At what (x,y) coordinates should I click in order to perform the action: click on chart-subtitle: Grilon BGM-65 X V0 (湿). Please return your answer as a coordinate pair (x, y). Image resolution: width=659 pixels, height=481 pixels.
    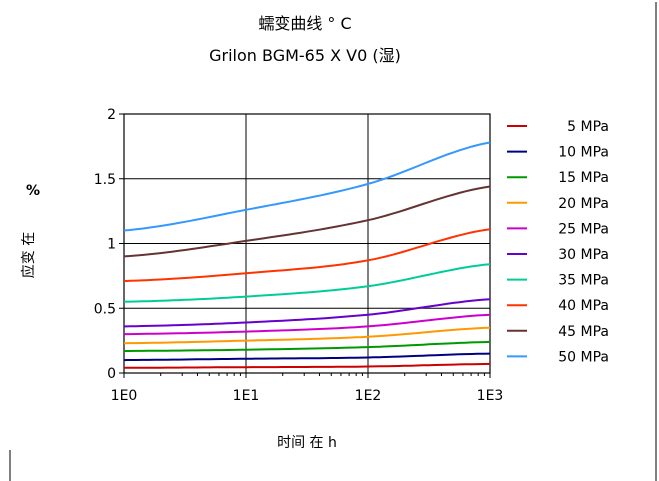
    Looking at the image, I should click on (305, 55).